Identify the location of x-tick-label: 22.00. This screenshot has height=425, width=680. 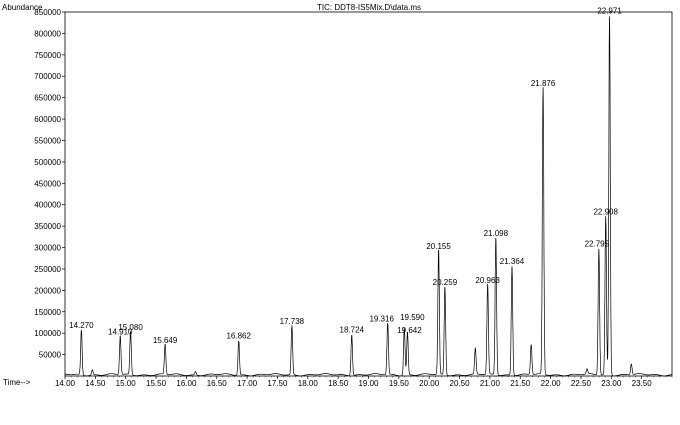
(551, 383).